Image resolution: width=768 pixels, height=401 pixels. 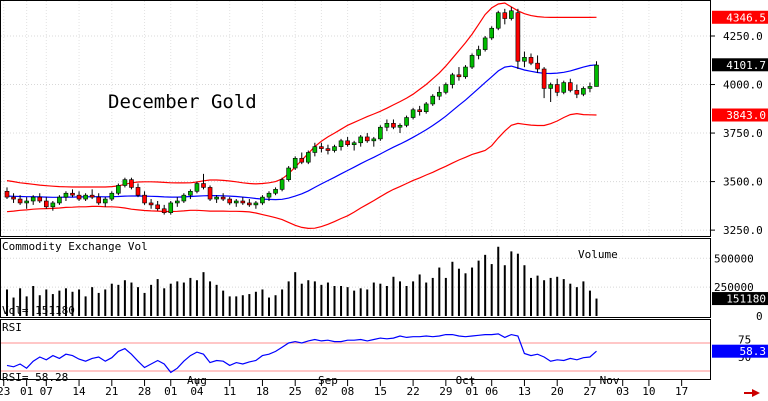 What do you see at coordinates (734, 287) in the screenshot?
I see `volume-tick-label: 250000` at bounding box center [734, 287].